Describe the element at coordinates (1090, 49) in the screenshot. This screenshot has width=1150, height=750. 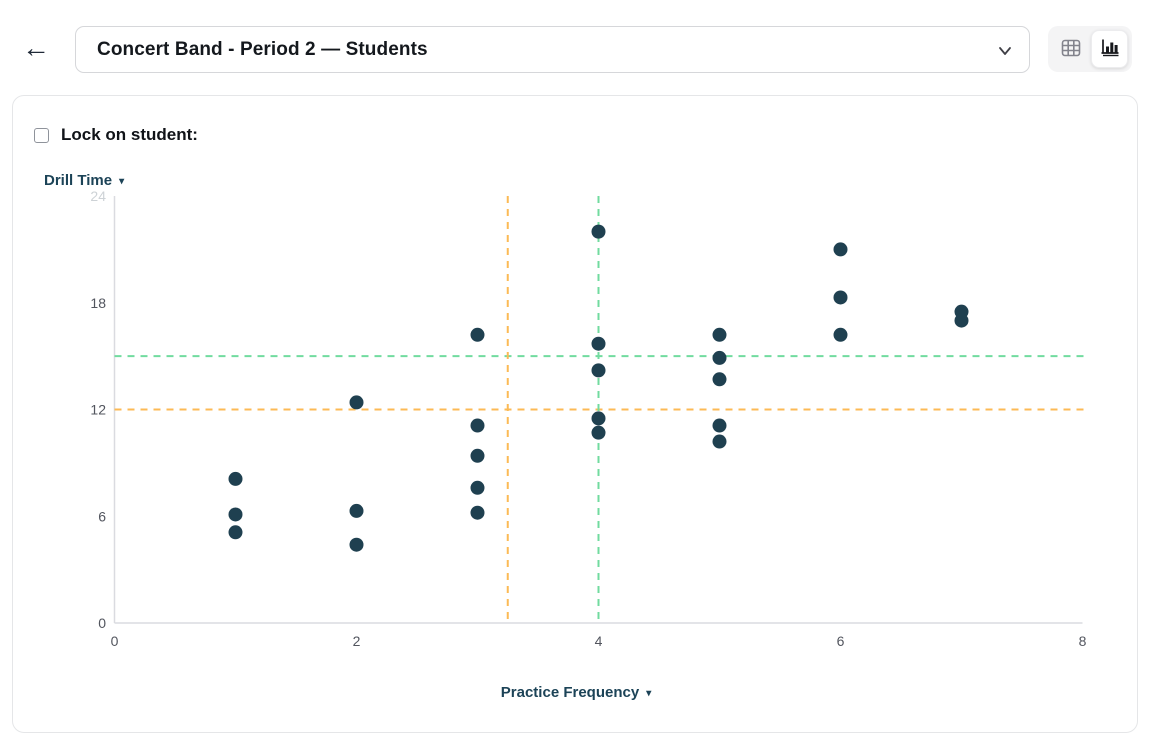
I see `view-toggle-group` at that location.